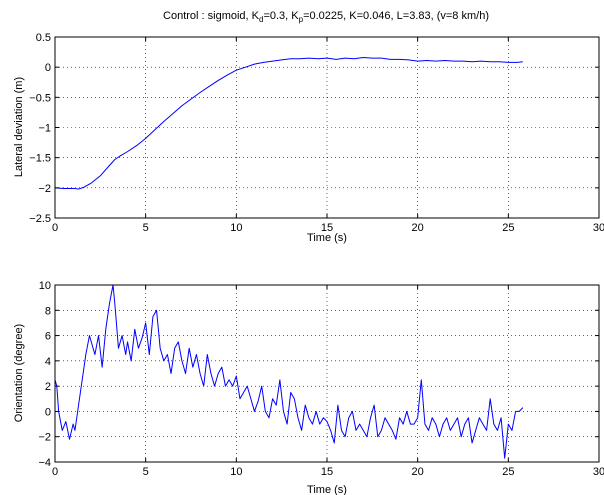  Describe the element at coordinates (19, 373) in the screenshot. I see `orientation-ylabel: Orientation (degree)` at that location.